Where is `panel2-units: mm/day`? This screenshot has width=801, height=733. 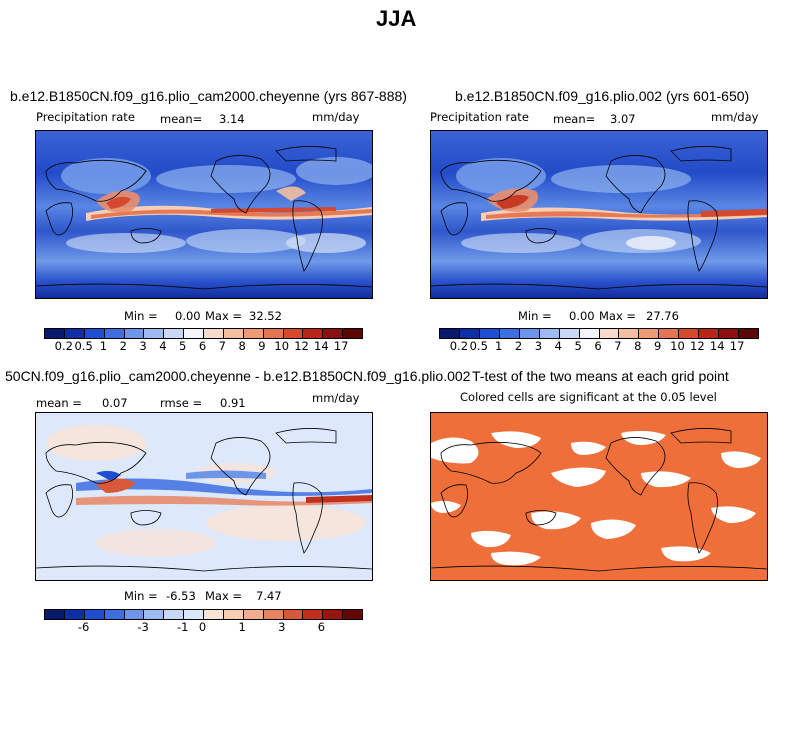
panel2-units: mm/day is located at coordinates (735, 117).